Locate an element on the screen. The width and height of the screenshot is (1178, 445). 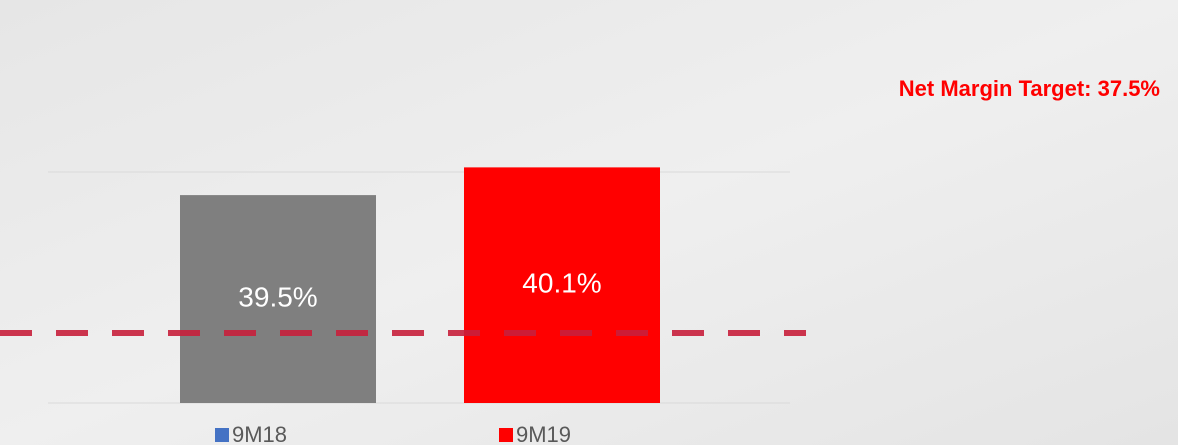
value-label: 39.5% is located at coordinates (277, 296).